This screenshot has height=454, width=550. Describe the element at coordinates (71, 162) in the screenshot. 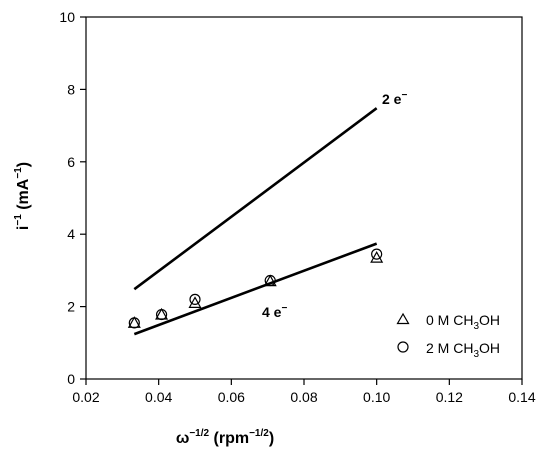

I see `y-tick-label: 6` at that location.